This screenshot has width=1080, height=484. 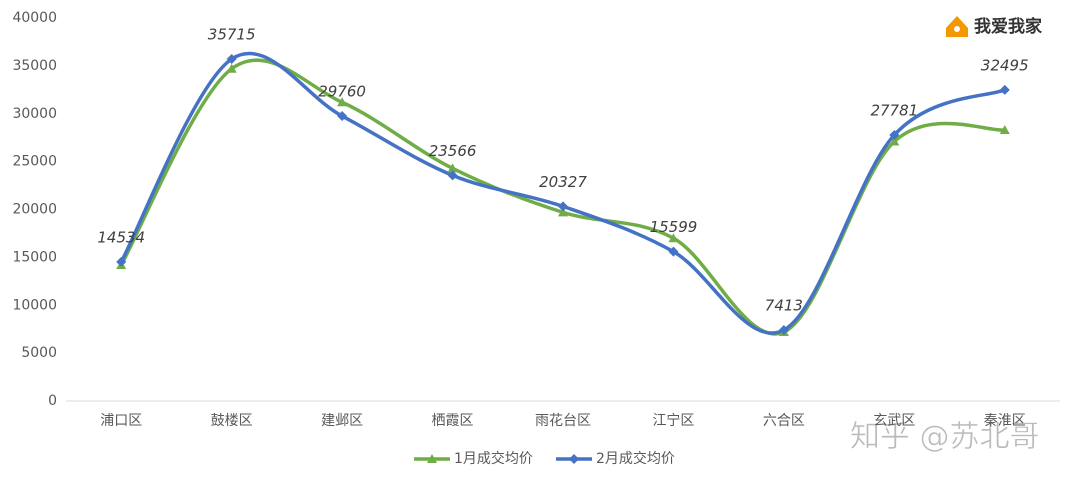 I want to click on y-tick-label: 25000, so click(x=34, y=162).